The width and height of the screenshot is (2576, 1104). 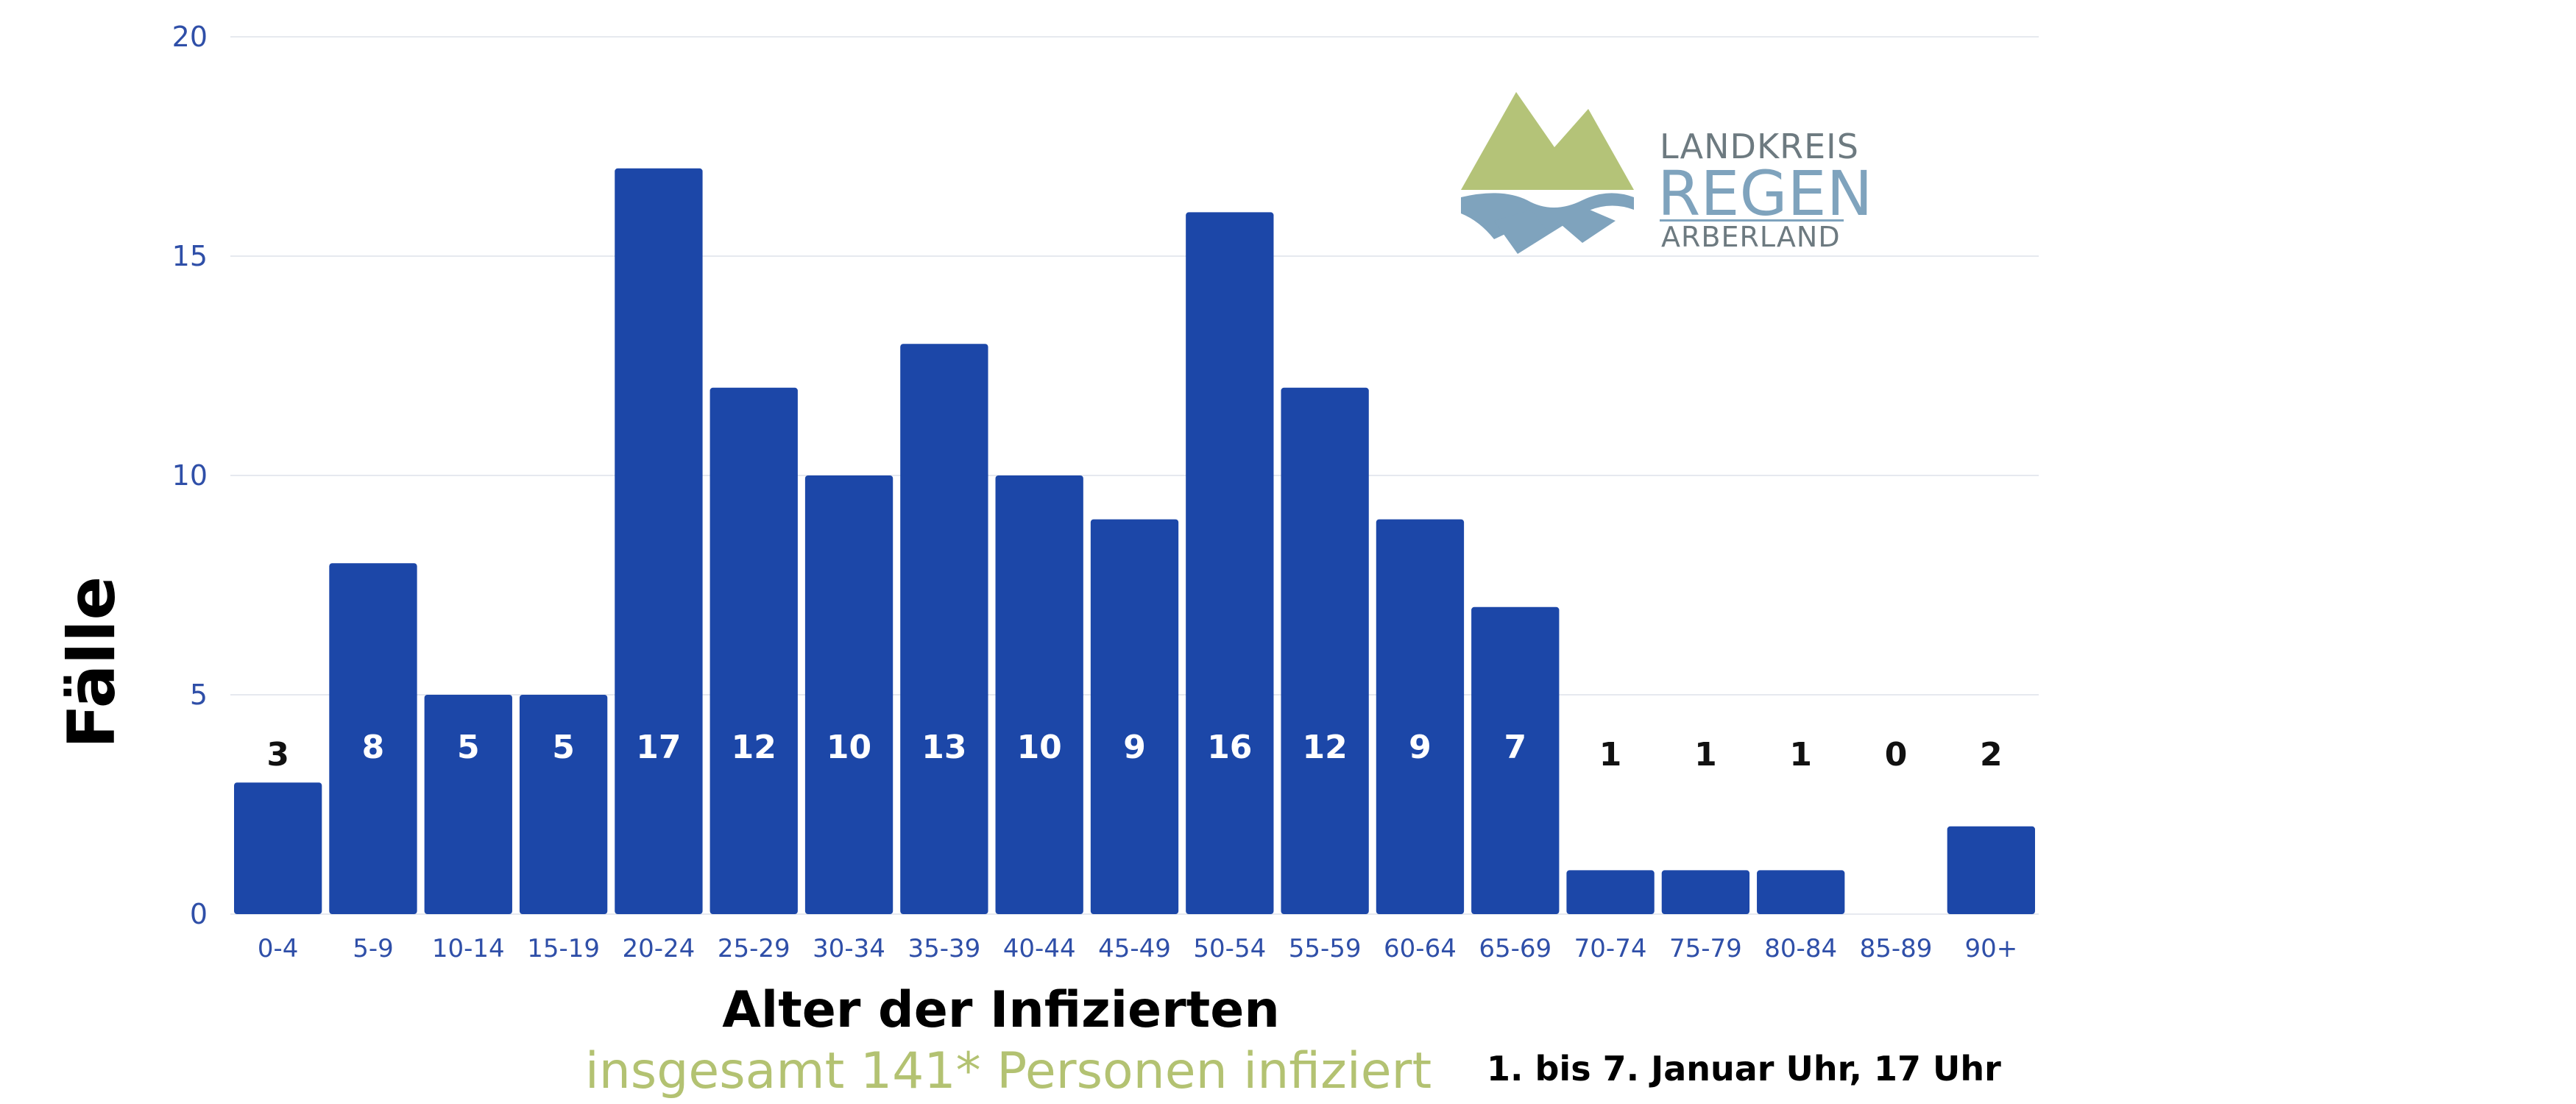 What do you see at coordinates (1515, 948) in the screenshot?
I see `x-tick-label: 65-69` at bounding box center [1515, 948].